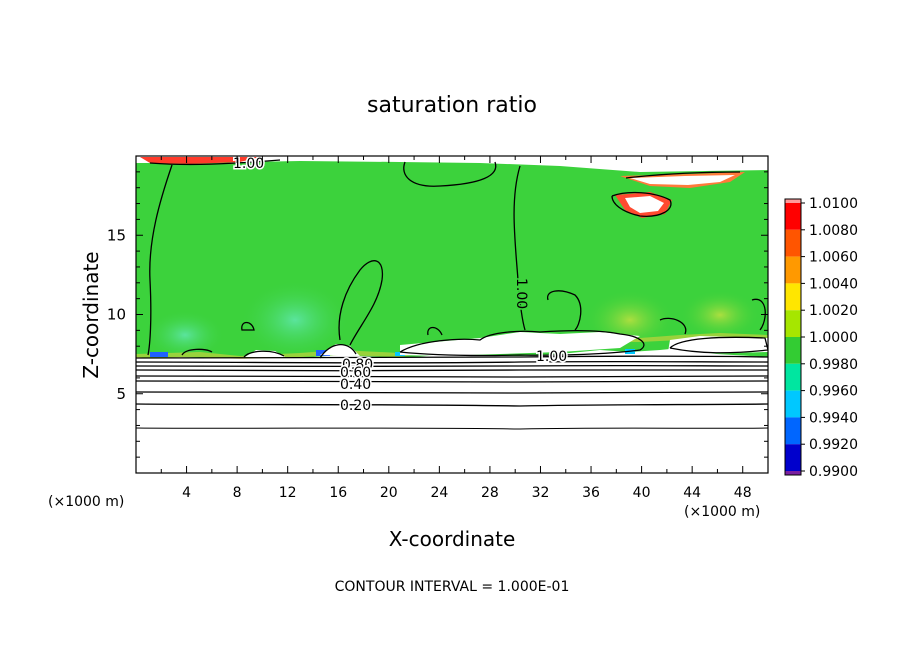 Image resolution: width=904 pixels, height=654 pixels. What do you see at coordinates (833, 418) in the screenshot?
I see `colorbar-label: 0.9940` at bounding box center [833, 418].